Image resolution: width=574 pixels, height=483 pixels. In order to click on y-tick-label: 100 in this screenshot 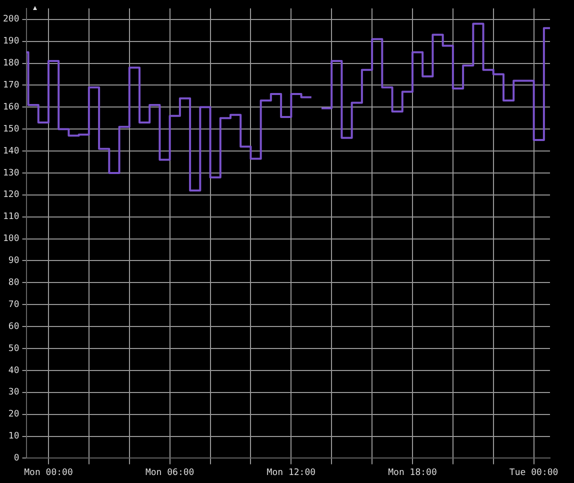, I will do `click(11, 239)`.